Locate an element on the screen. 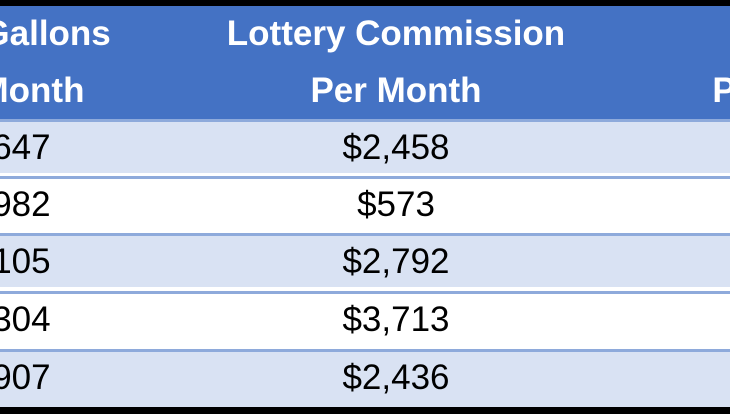  header-commission-line1: Lottery Commission is located at coordinates (396, 33).